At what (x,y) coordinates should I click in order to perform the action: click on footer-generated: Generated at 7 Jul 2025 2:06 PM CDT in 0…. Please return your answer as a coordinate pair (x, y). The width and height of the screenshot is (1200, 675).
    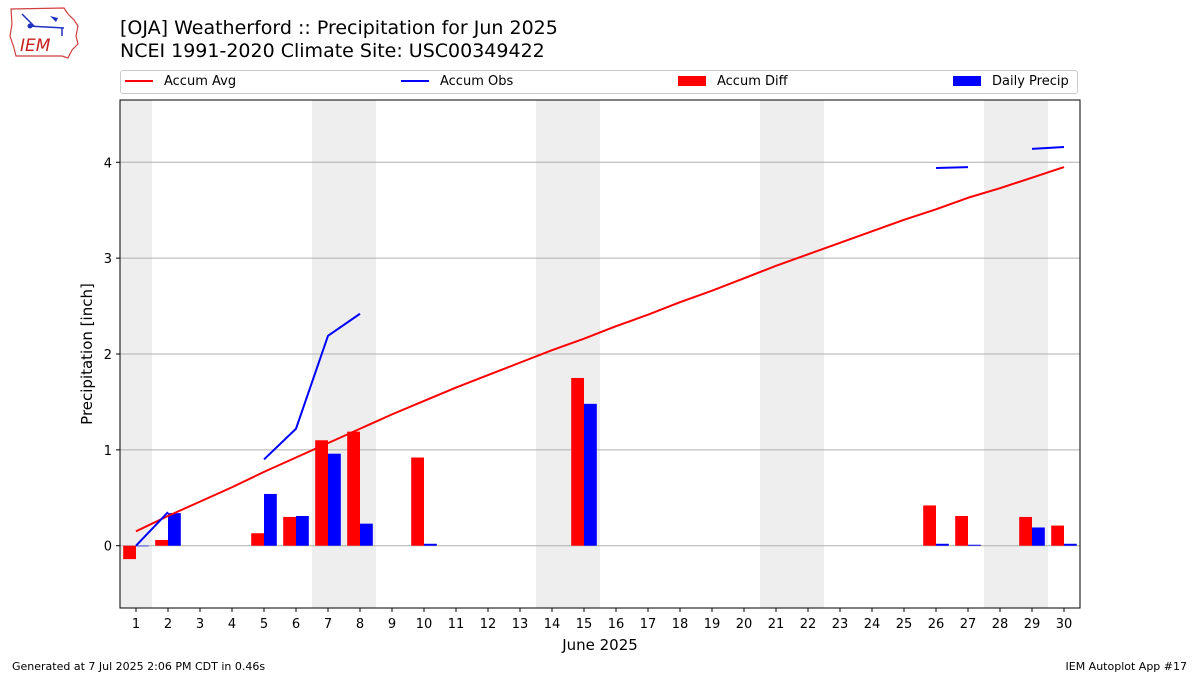
    Looking at the image, I should click on (139, 666).